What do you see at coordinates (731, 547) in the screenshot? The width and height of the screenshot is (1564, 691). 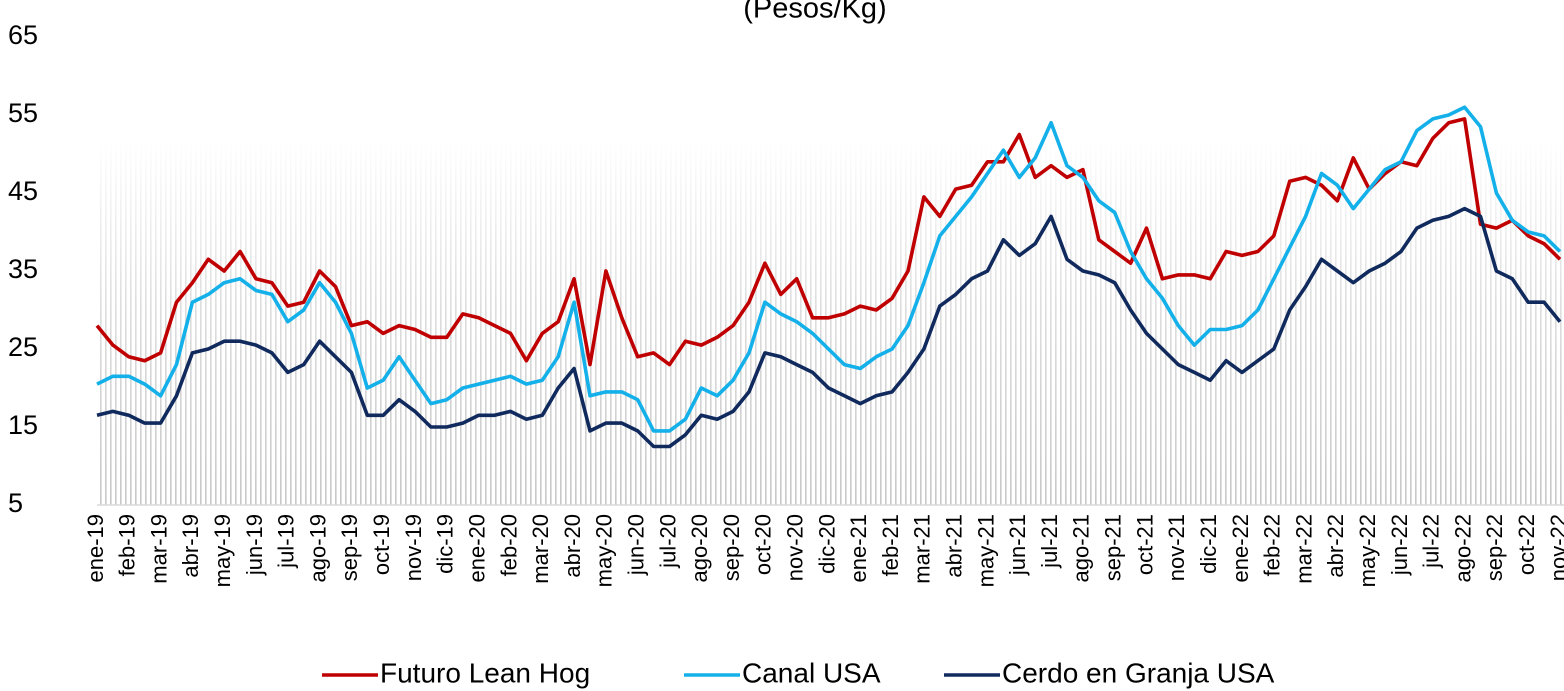 I see `x-tick-label: sep-20` at bounding box center [731, 547].